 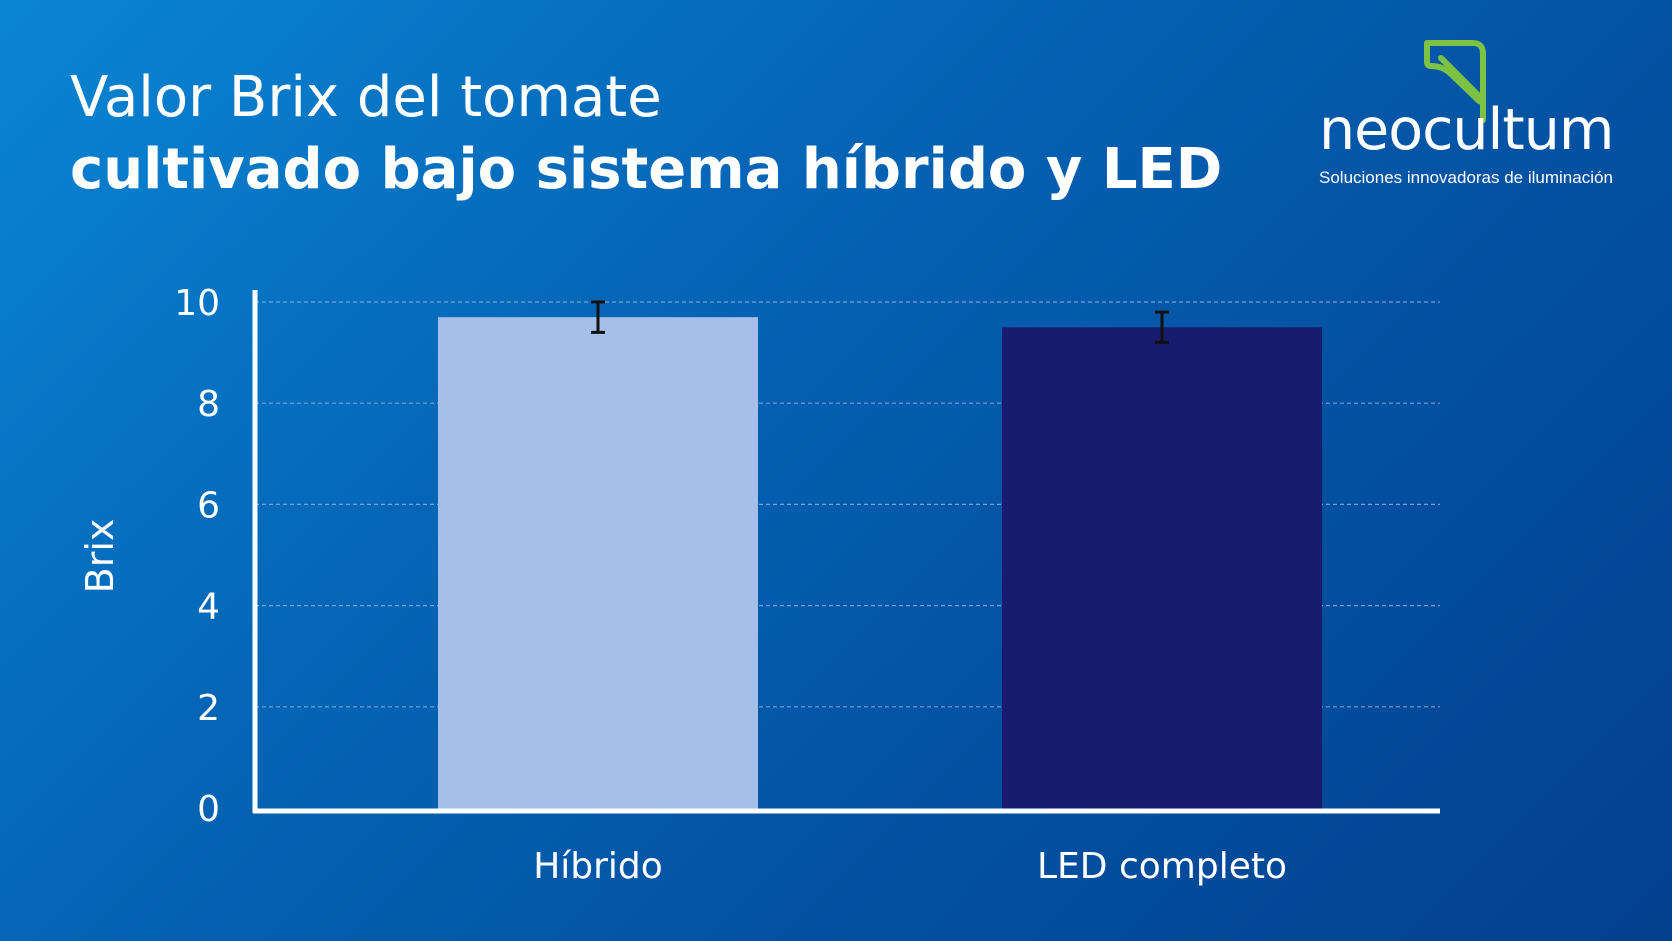 I want to click on error-bars, so click(x=880, y=322).